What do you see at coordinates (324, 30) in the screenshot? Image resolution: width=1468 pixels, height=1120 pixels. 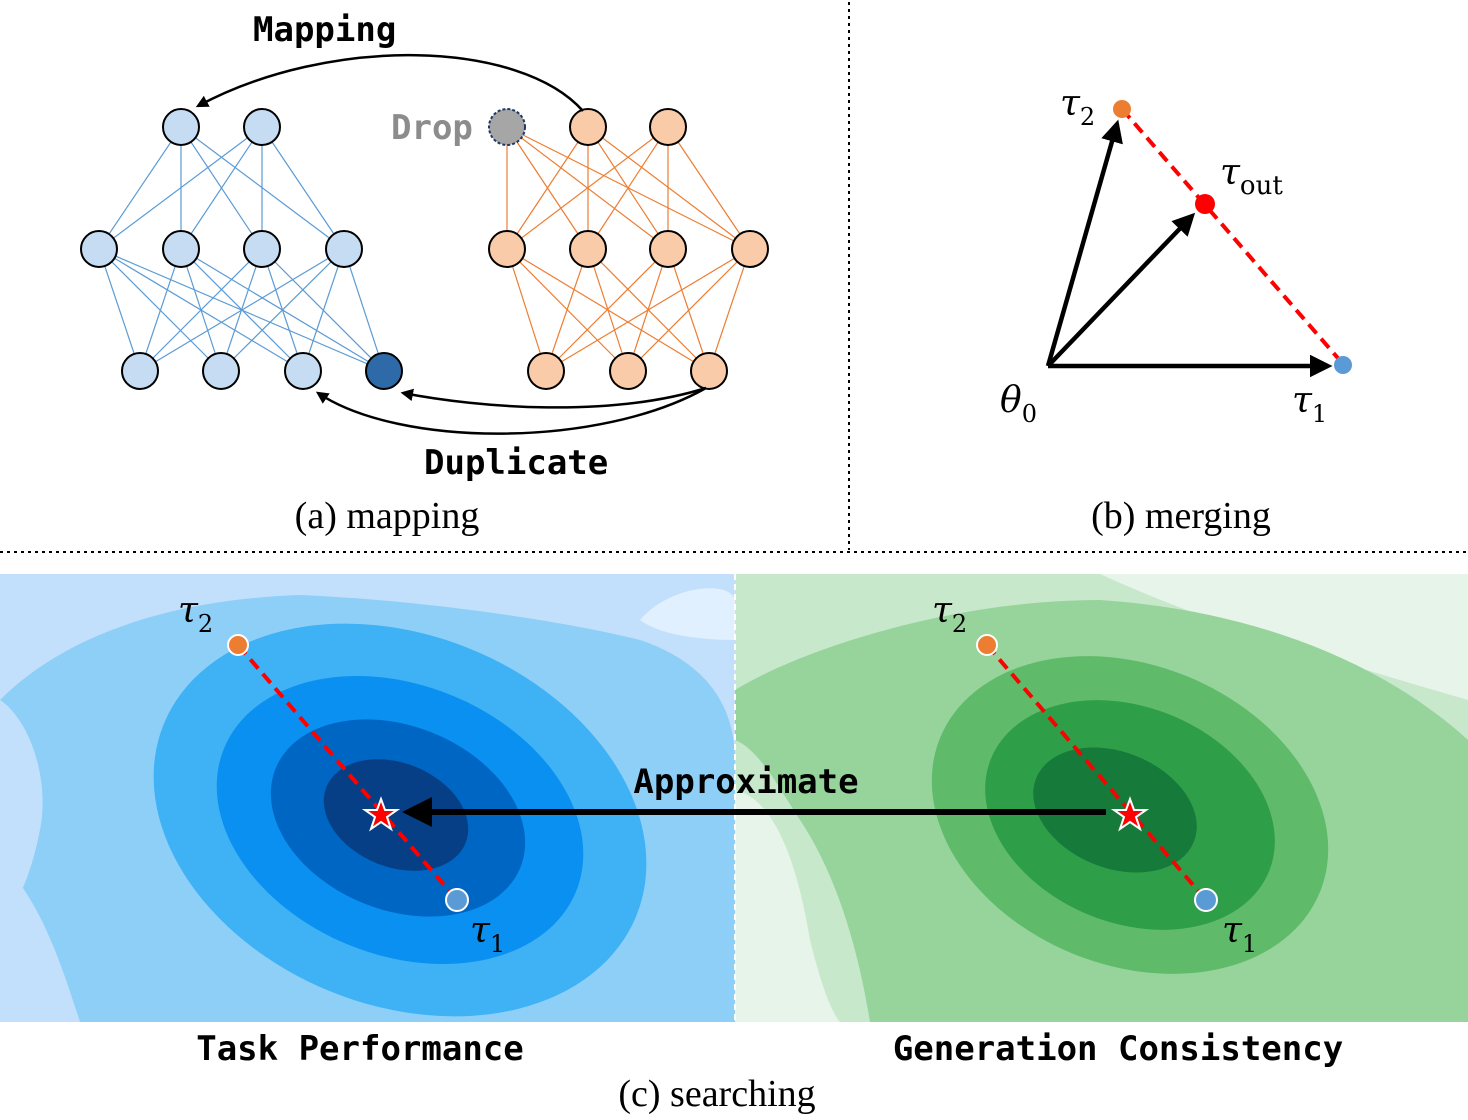 I see `mapping-label: Mapping` at bounding box center [324, 30].